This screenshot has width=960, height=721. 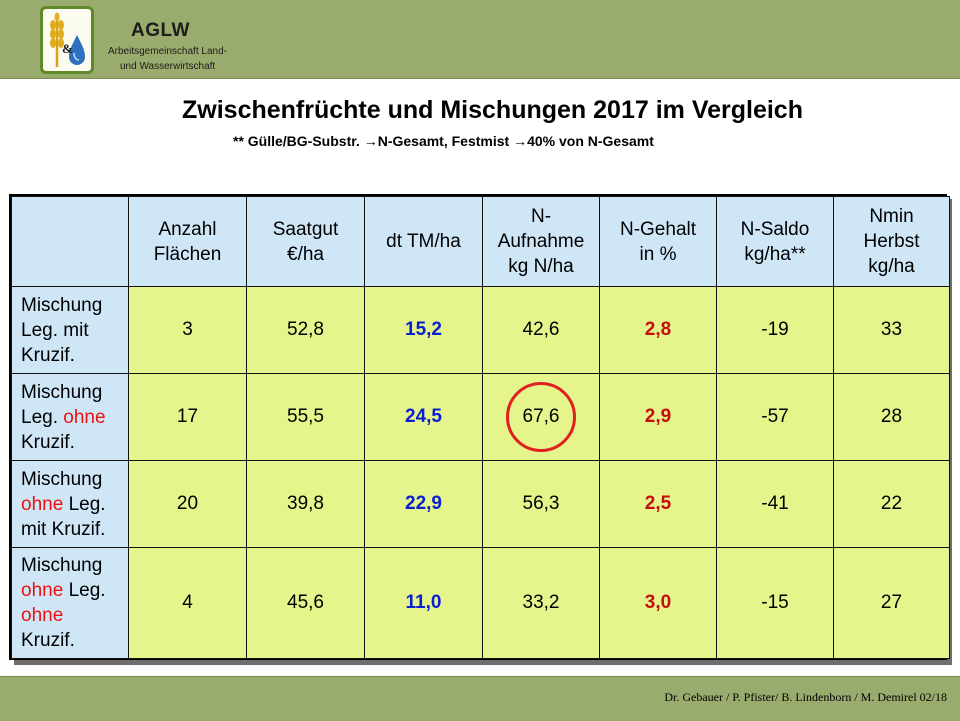 What do you see at coordinates (658, 504) in the screenshot?
I see `cell-n-gehalt: 2,5` at bounding box center [658, 504].